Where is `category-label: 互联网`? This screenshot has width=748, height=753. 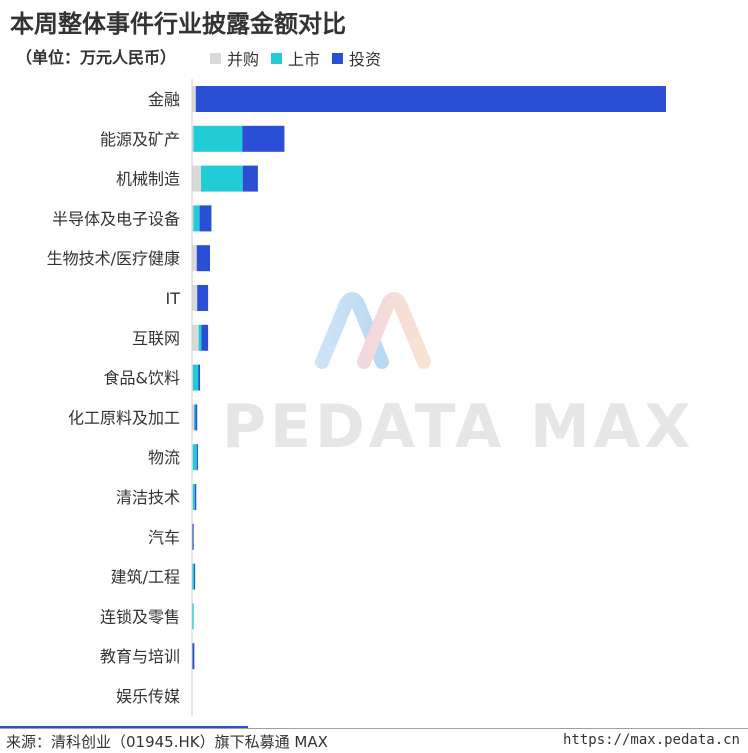 category-label: 互联网 is located at coordinates (156, 338).